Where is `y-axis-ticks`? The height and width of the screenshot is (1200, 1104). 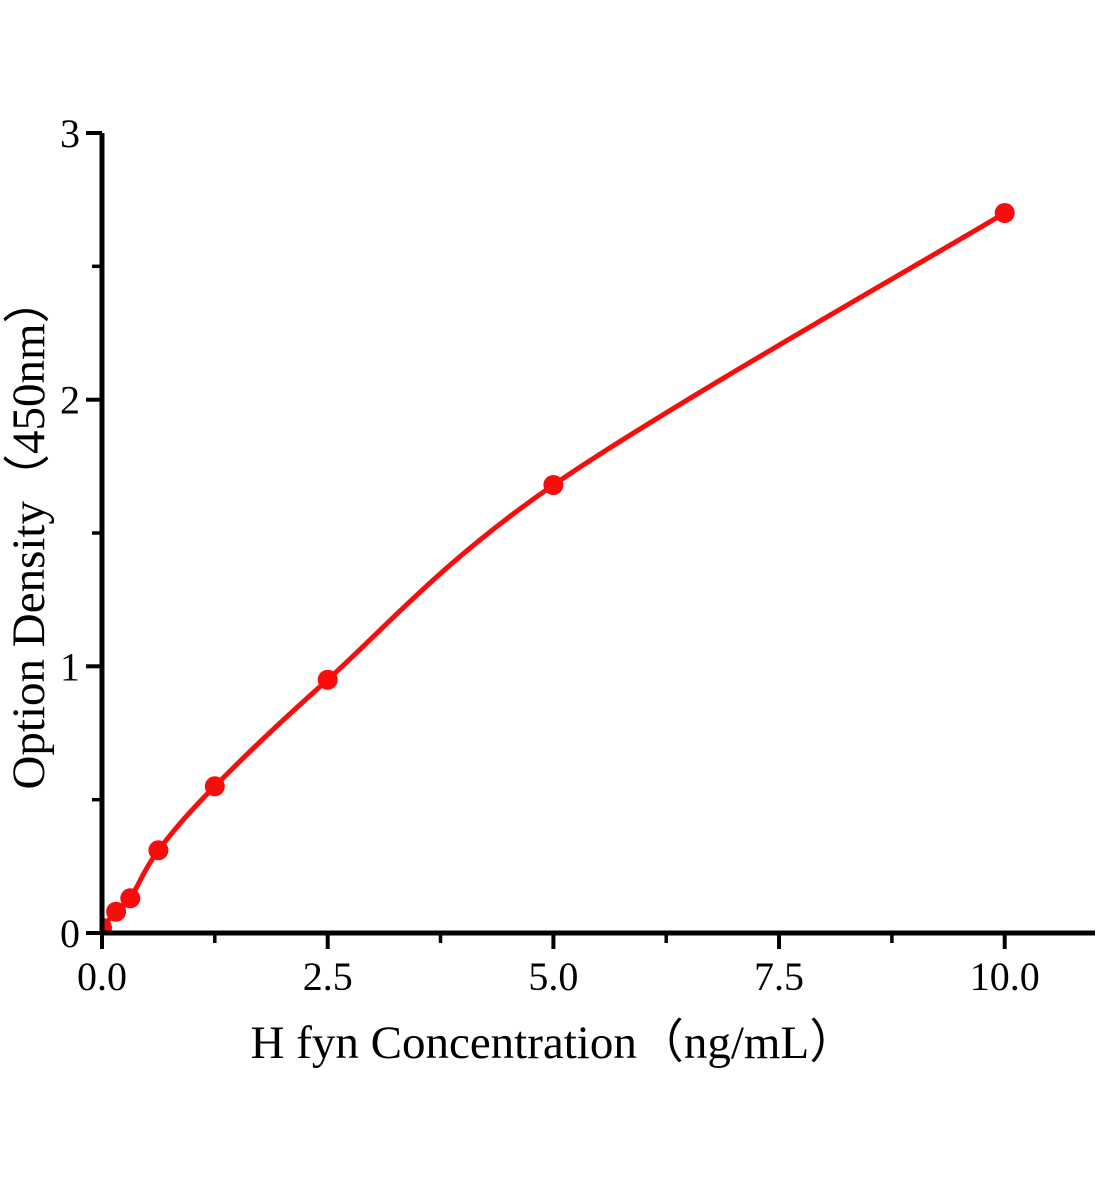 y-axis-ticks is located at coordinates (94, 533).